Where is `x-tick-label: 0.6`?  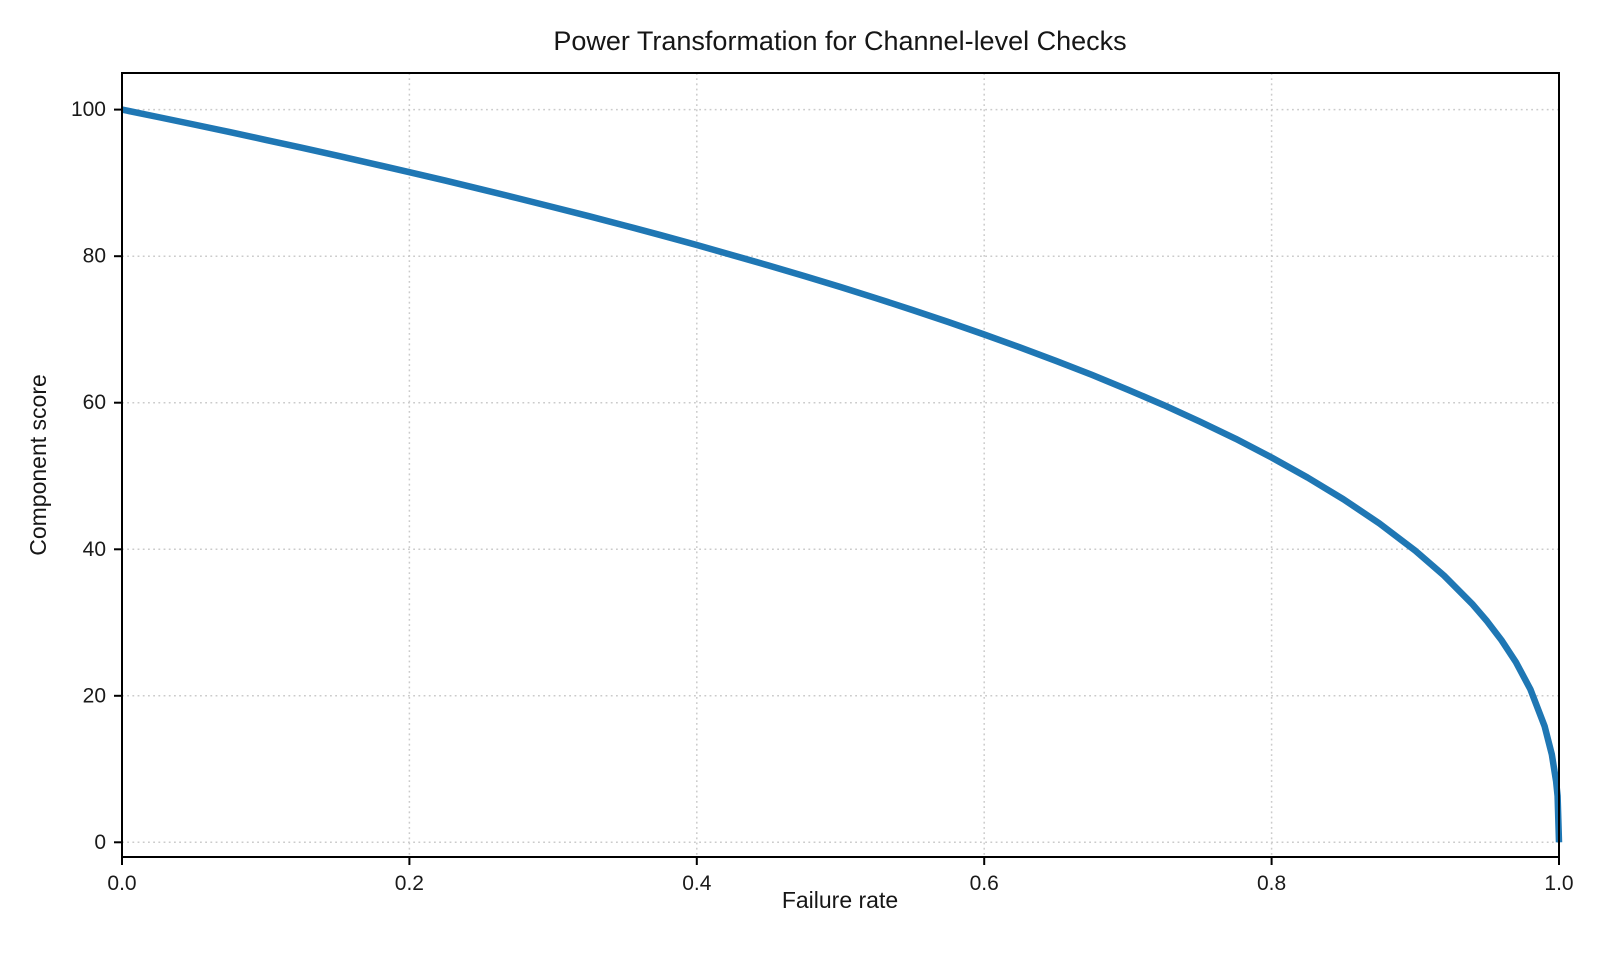
x-tick-label: 0.6 is located at coordinates (984, 883).